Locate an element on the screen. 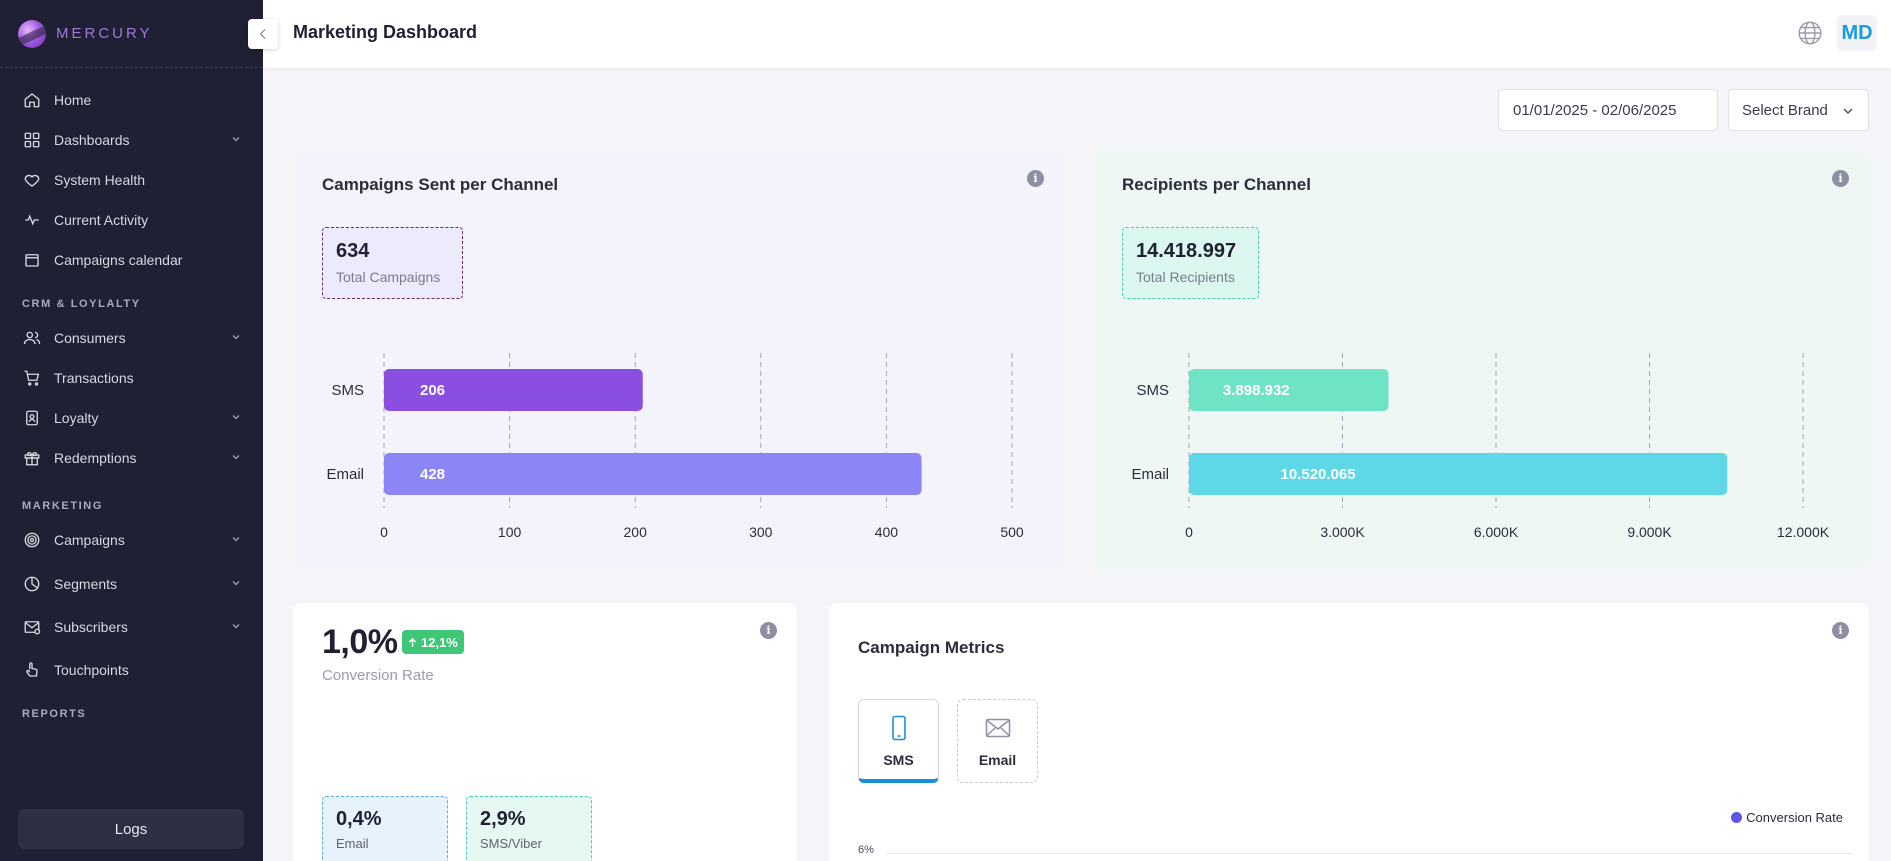 The height and width of the screenshot is (861, 1891). x-tick-label: 100 is located at coordinates (510, 532).